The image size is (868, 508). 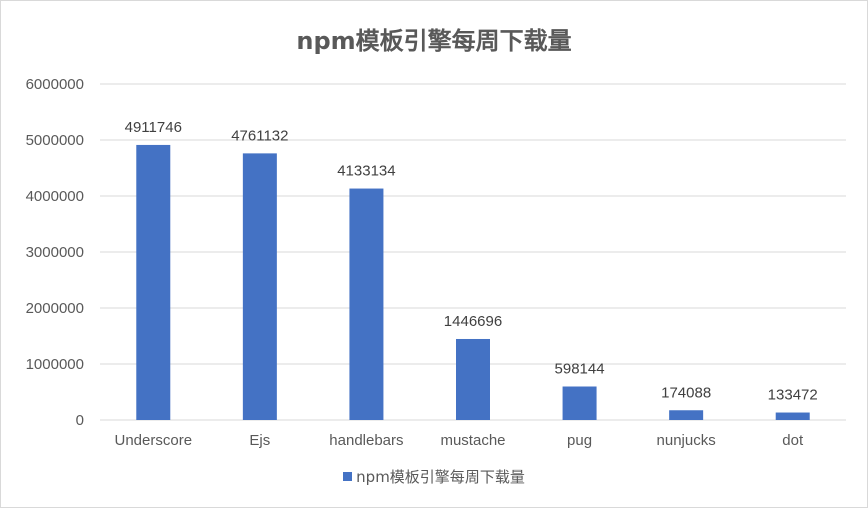 I want to click on x-tick-label: Underscore, so click(x=154, y=440).